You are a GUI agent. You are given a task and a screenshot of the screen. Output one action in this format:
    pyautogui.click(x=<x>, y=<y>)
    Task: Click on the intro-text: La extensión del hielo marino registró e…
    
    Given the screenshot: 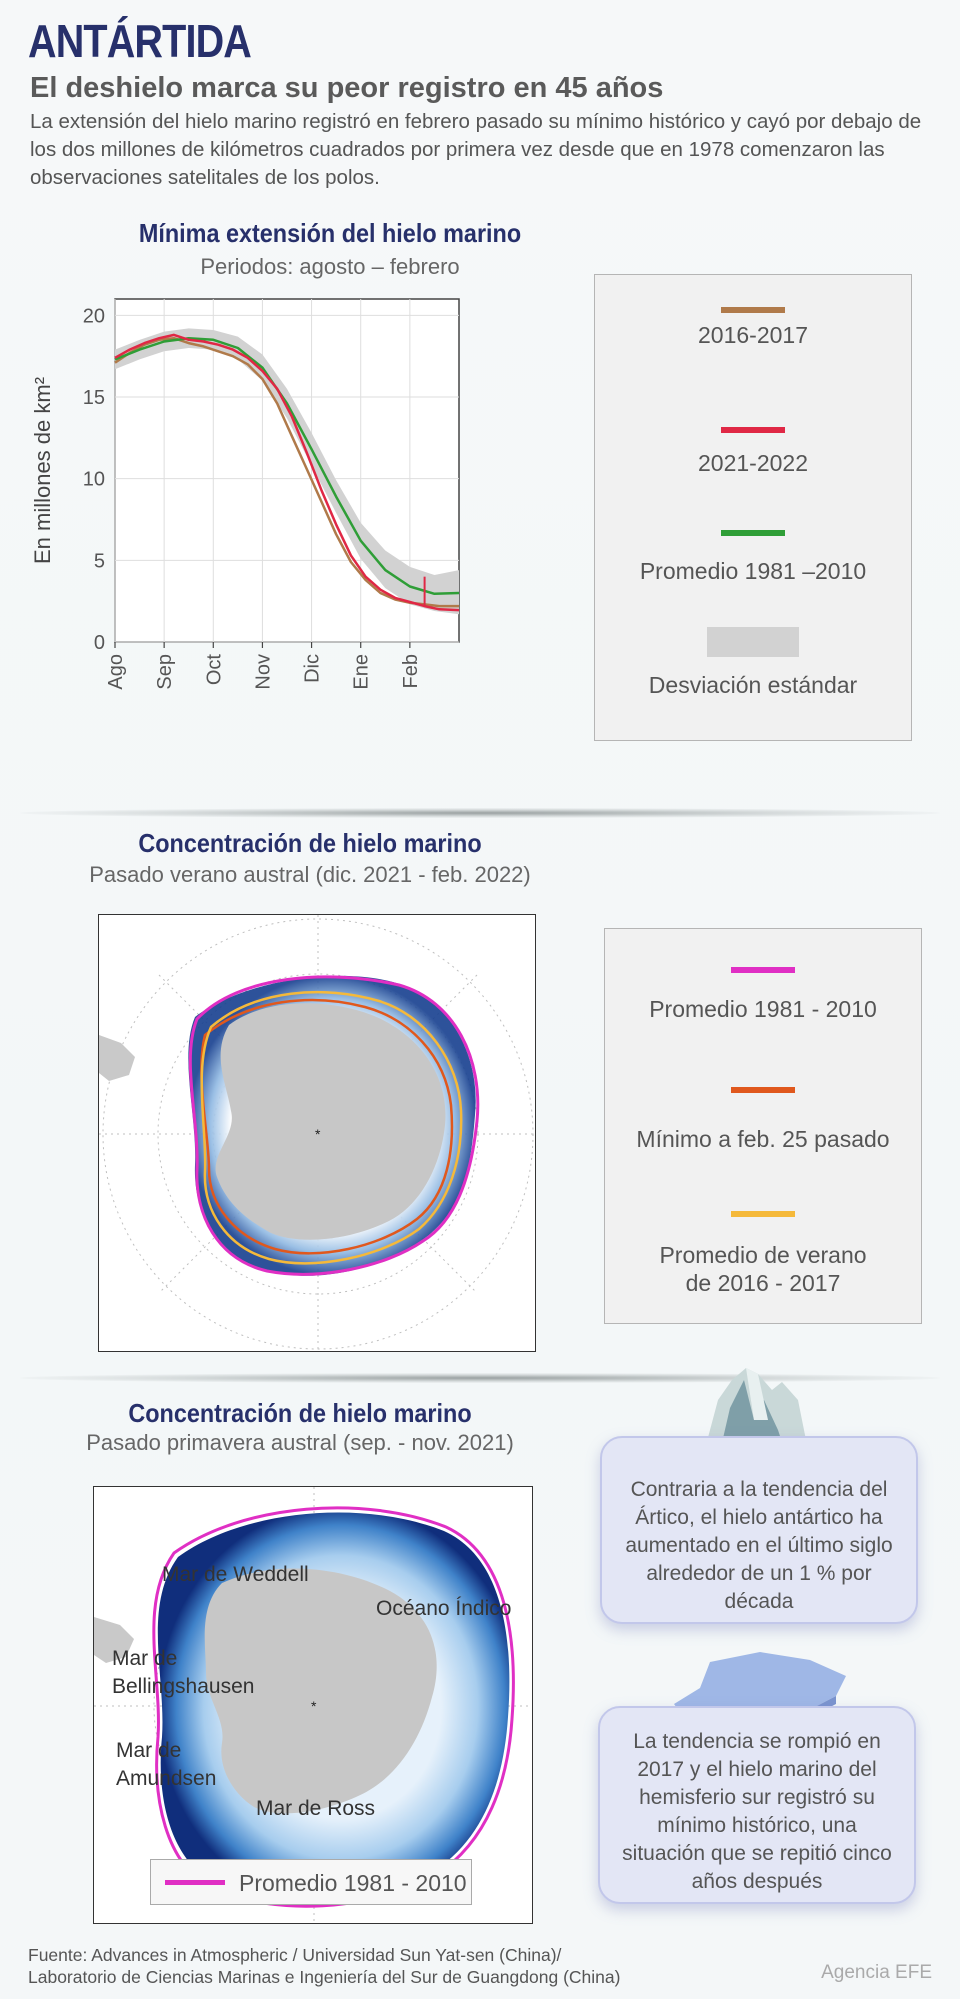 What is the action you would take?
    pyautogui.click(x=476, y=149)
    